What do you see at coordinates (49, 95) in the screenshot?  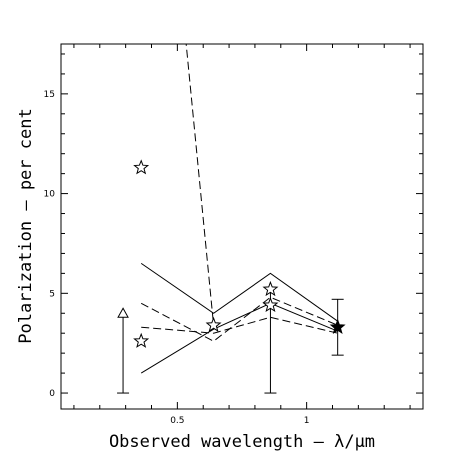 I see `y-tick-label: 15` at bounding box center [49, 95].